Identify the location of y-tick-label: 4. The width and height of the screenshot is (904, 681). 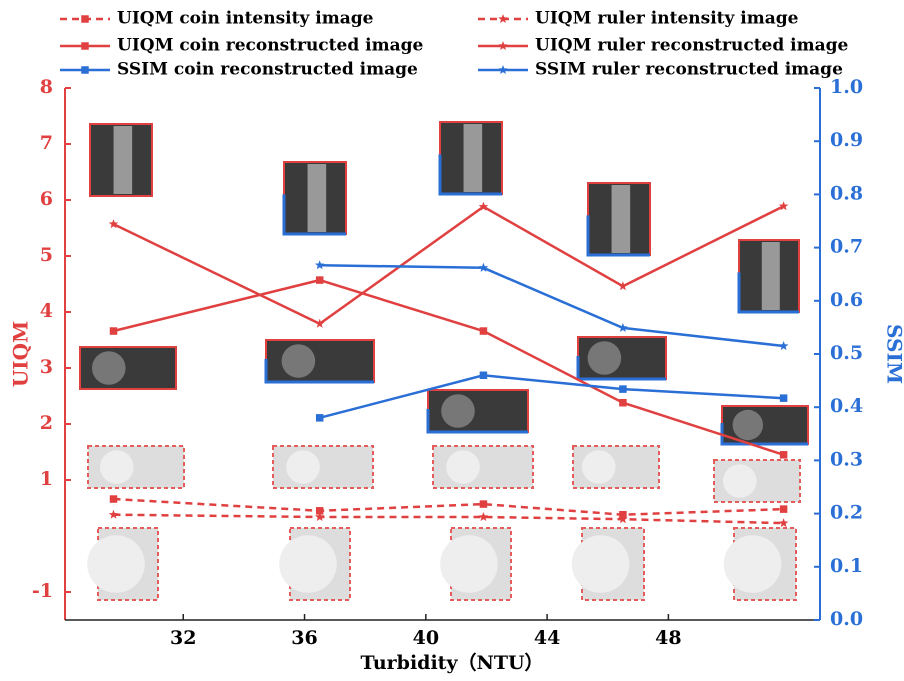
(46, 311).